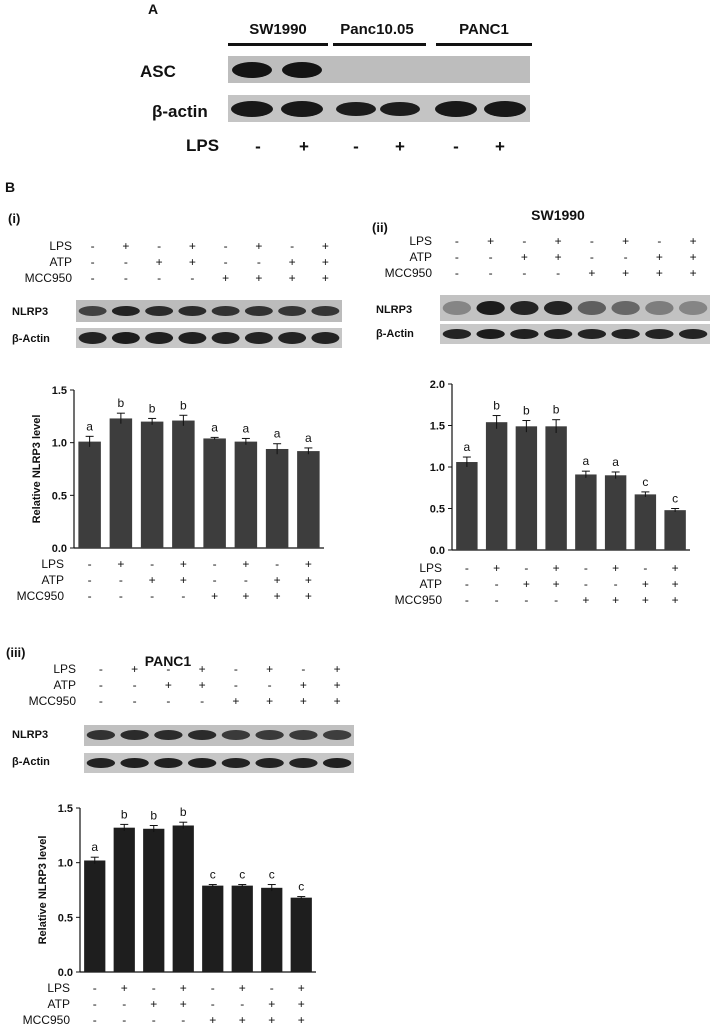 This screenshot has width=713, height=1033. Describe the element at coordinates (65, 809) in the screenshot. I see `y-tick-label: 1.5` at that location.